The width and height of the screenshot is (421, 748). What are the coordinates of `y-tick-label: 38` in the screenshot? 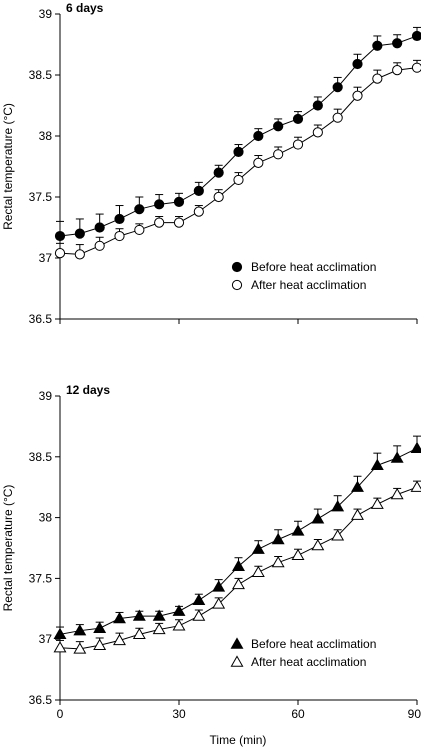 It's located at (46, 136).